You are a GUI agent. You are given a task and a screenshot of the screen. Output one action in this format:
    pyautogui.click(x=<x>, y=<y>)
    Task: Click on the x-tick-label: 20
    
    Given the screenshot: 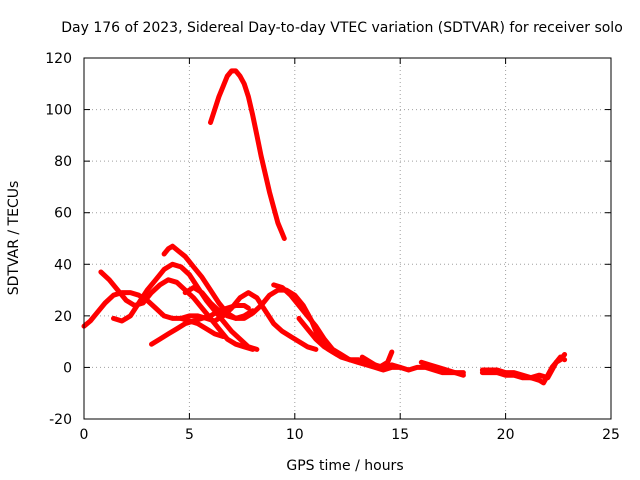 What is the action you would take?
    pyautogui.click(x=506, y=435)
    